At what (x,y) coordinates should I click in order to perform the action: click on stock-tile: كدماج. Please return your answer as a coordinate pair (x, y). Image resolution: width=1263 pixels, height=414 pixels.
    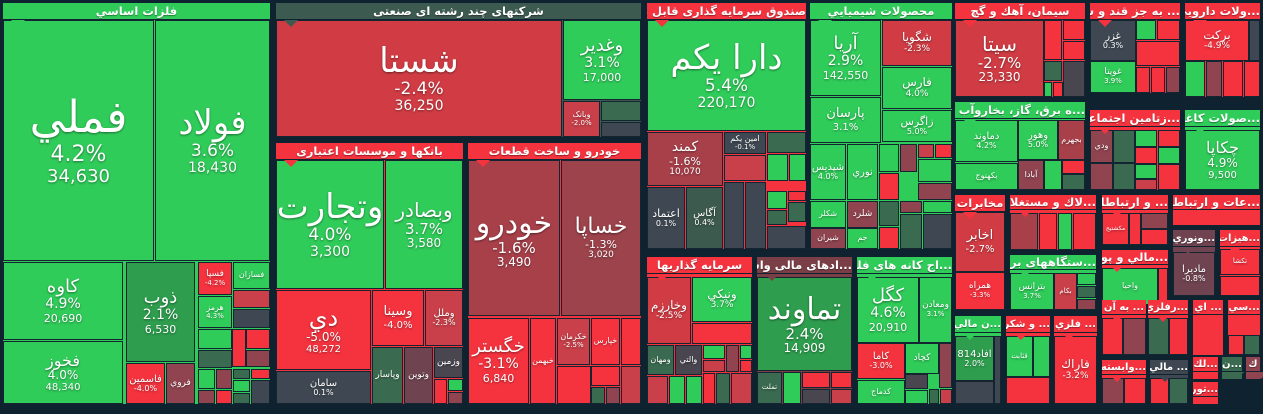
    Looking at the image, I should click on (881, 392).